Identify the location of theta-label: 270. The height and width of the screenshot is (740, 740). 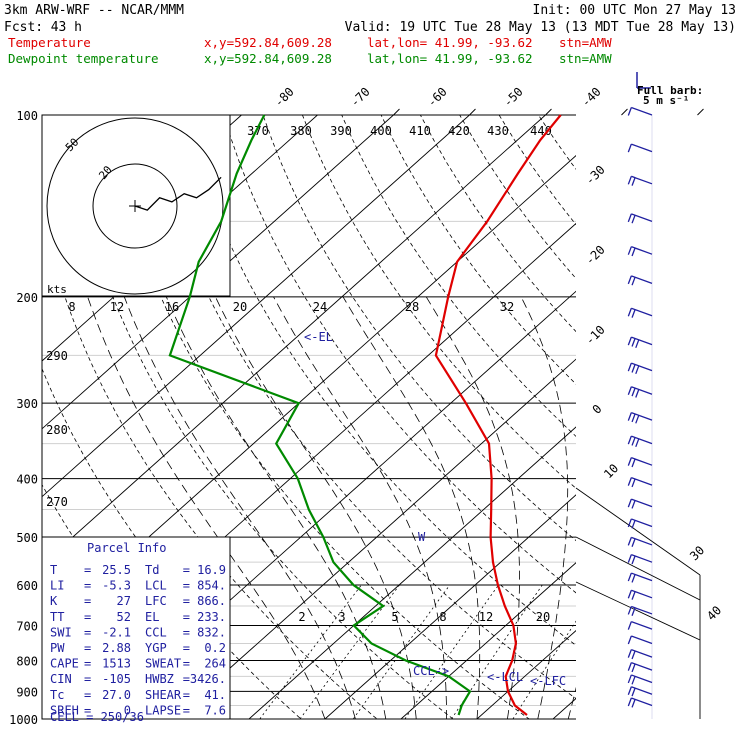
(57, 502).